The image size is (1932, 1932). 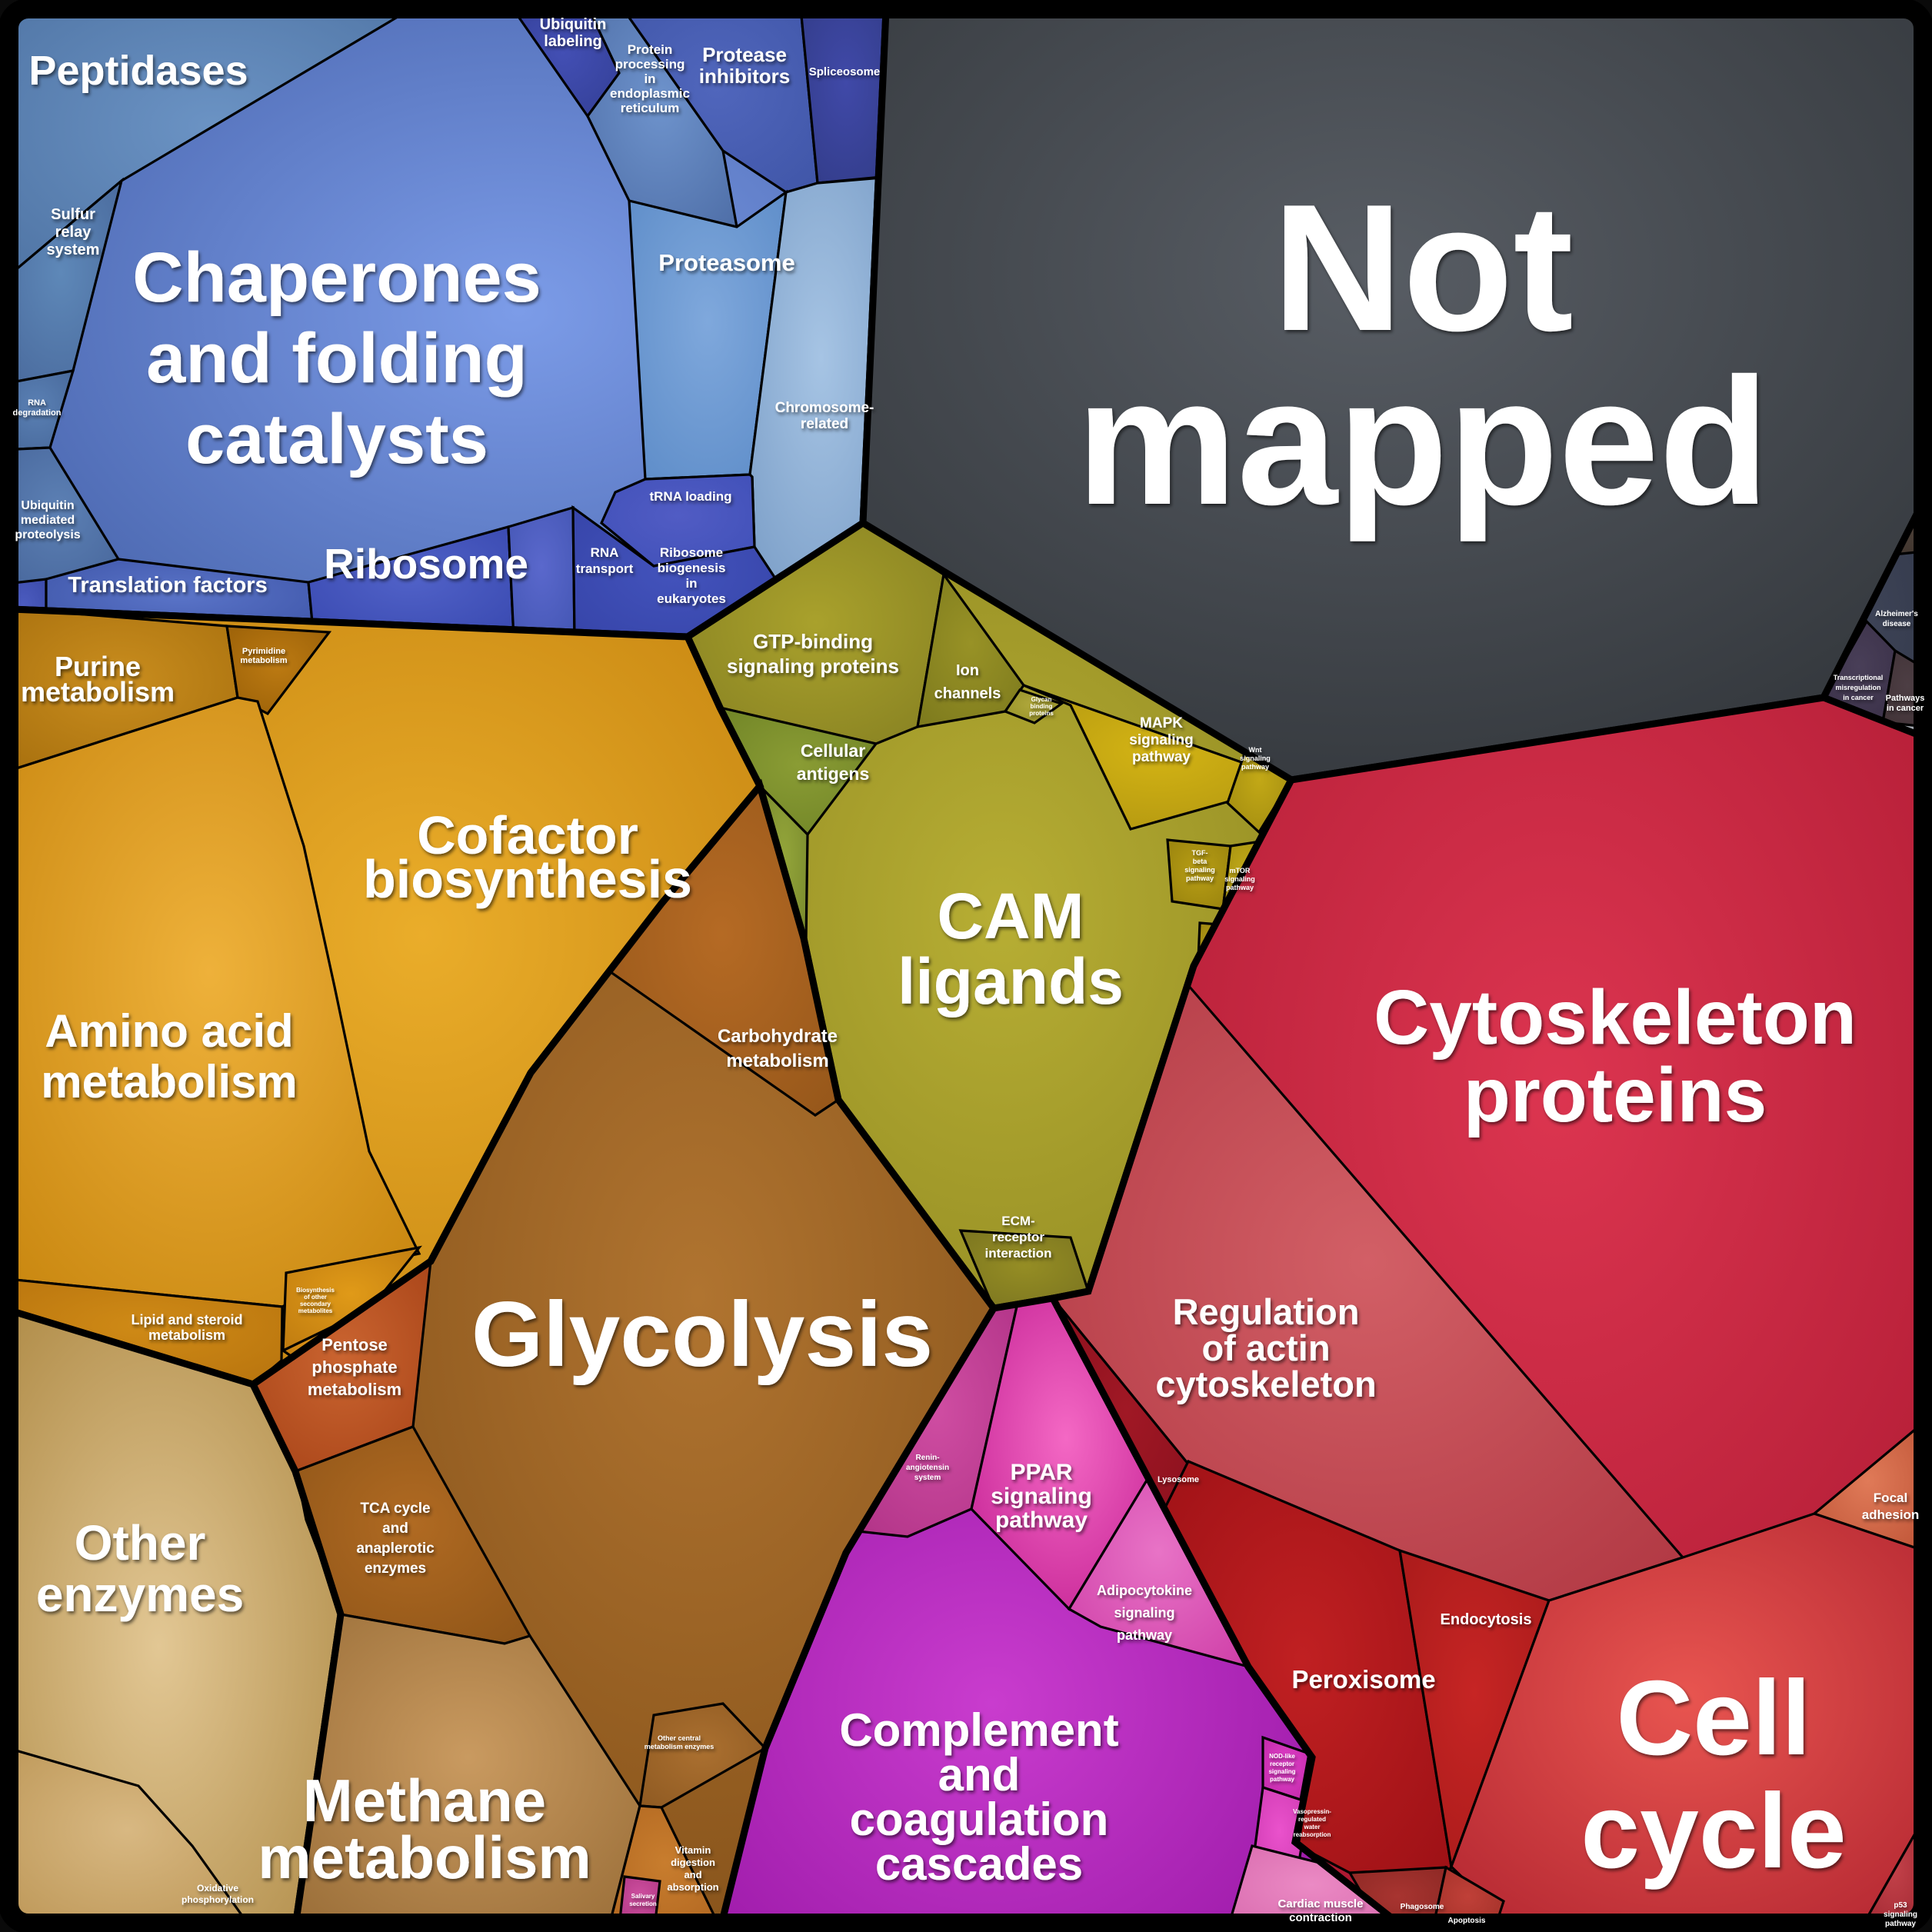 What do you see at coordinates (1363, 1679) in the screenshot?
I see `svg-text: Peroxisome` at bounding box center [1363, 1679].